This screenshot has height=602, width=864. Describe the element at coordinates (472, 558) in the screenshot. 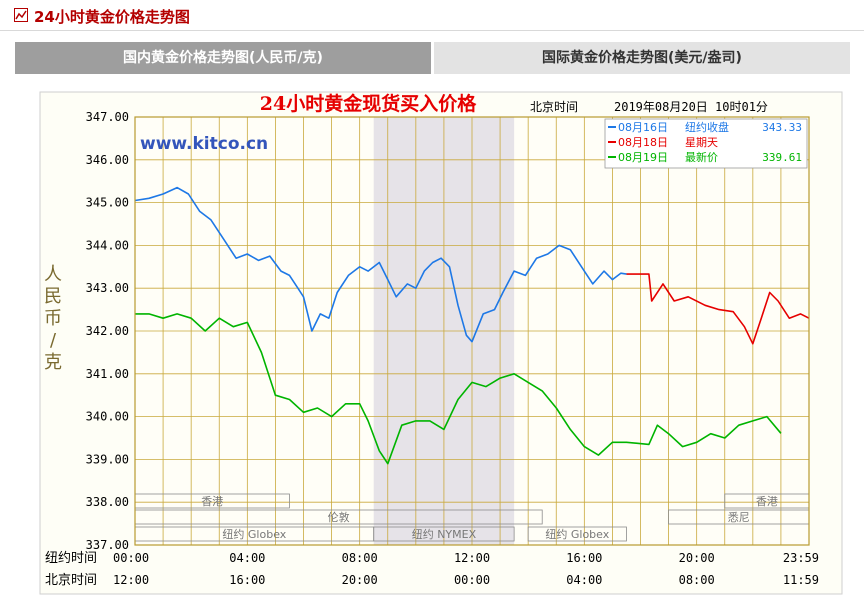

I see `x-tick-label-ny: 12:00` at that location.